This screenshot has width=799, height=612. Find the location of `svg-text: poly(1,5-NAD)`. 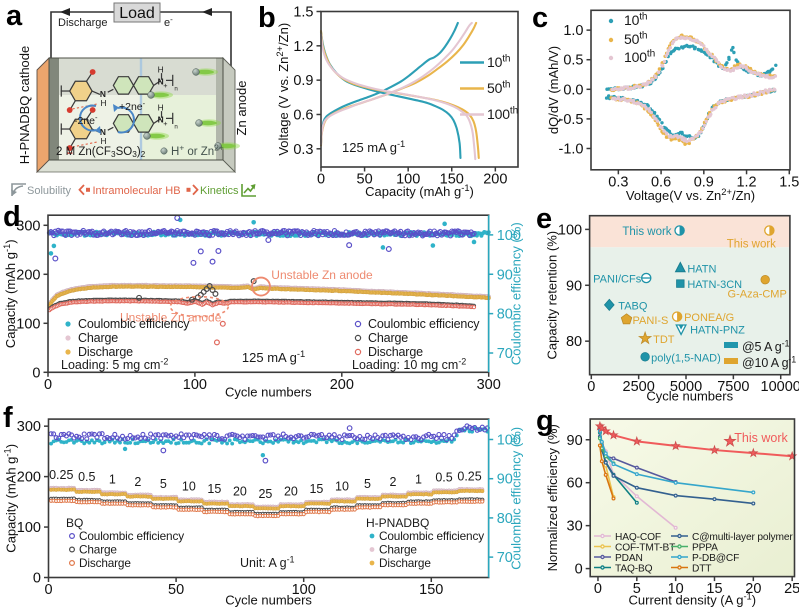

svg-text: poly(1,5-NAD) is located at coordinates (686, 358).